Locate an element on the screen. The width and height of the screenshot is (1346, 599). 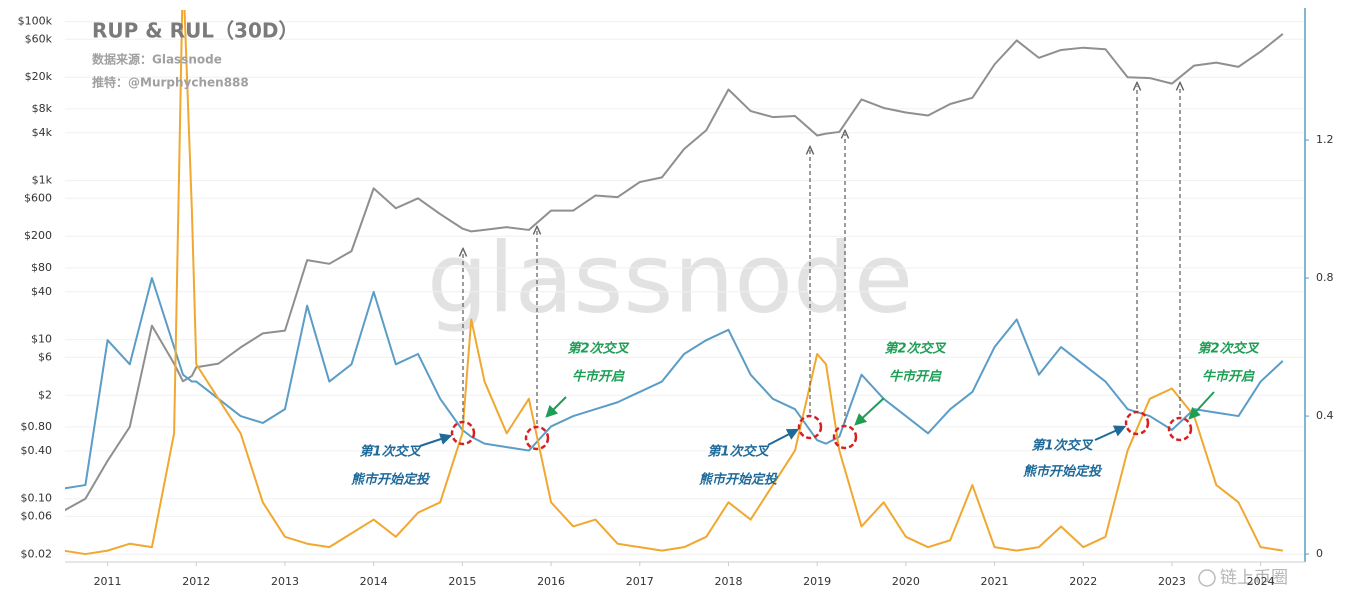
y2-tick-label: 0 is located at coordinates (1319, 553).